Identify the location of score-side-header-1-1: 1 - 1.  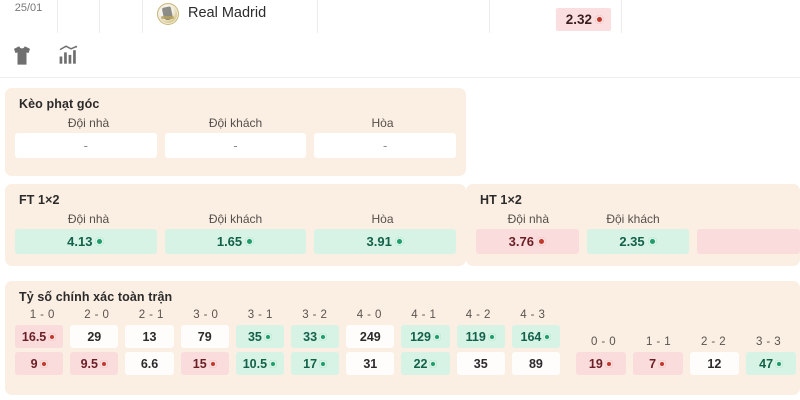
(658, 342).